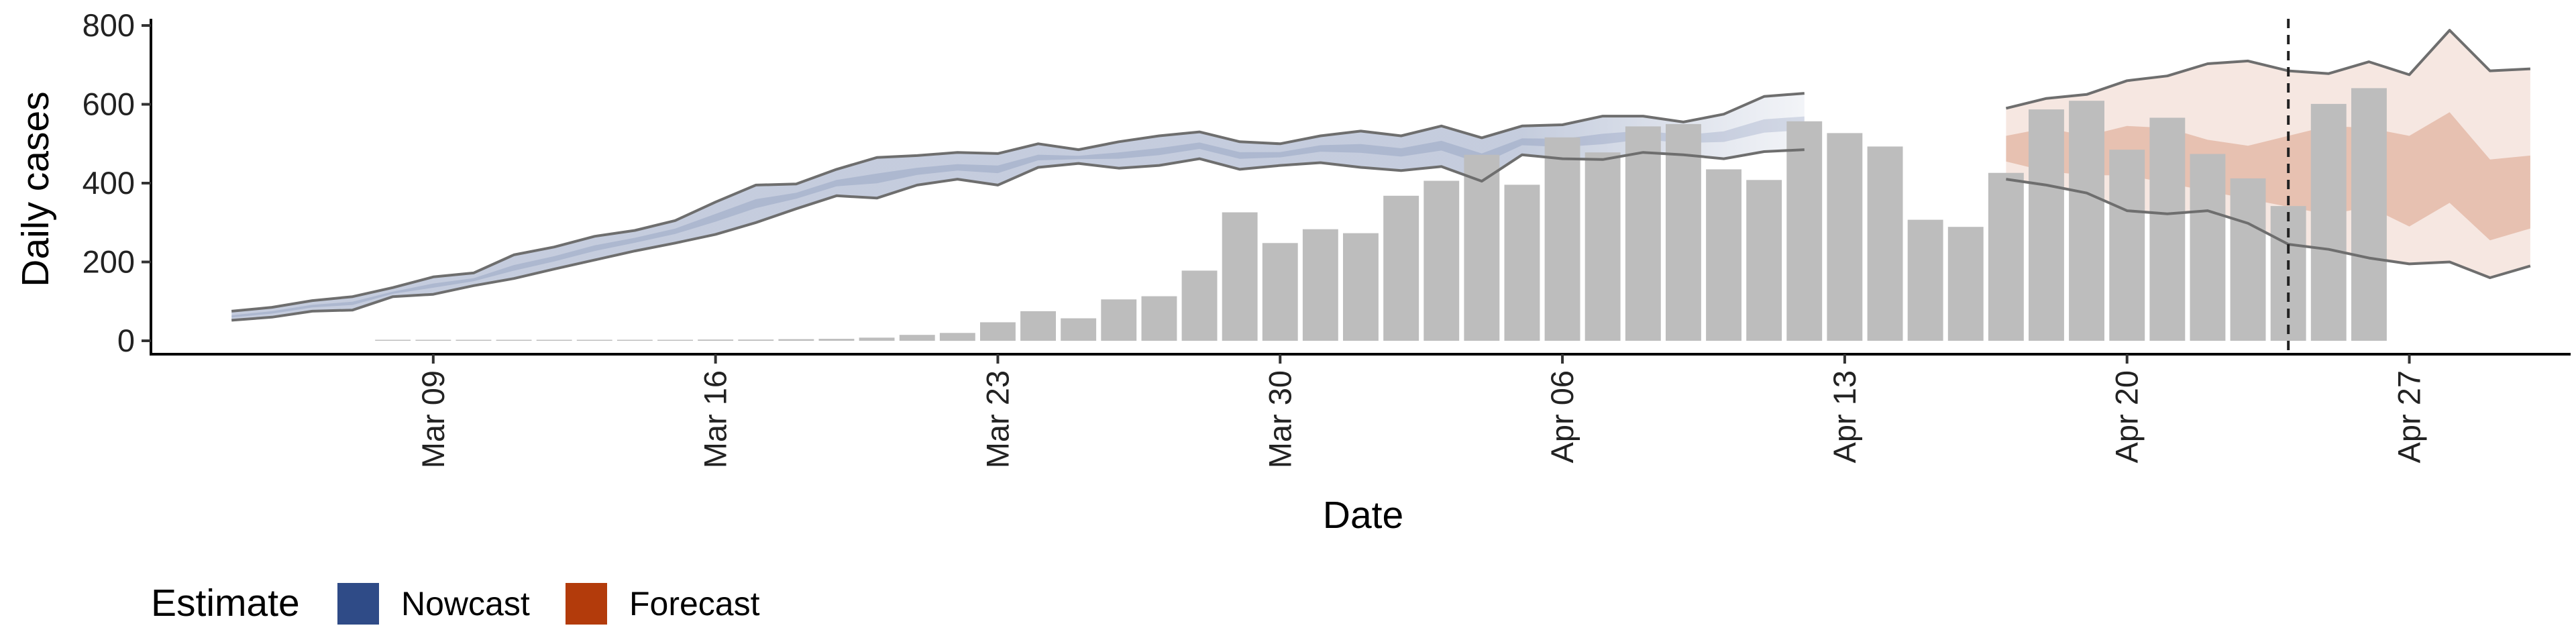  I want to click on x-tick-label: Mar 23, so click(997, 419).